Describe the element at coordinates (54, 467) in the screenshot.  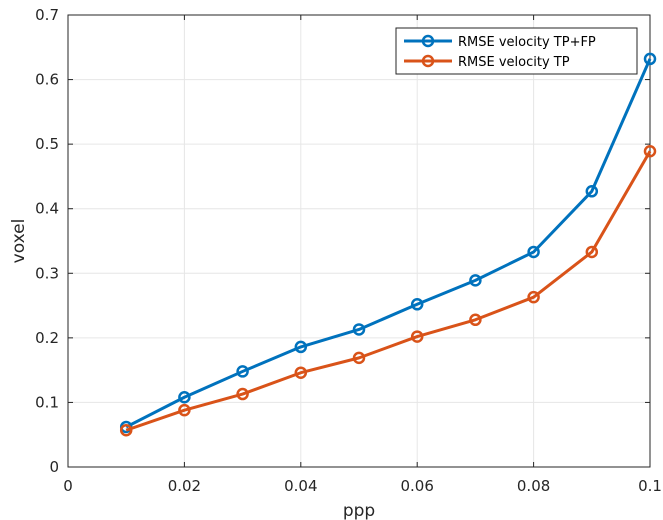
I see `y-tick-label: 0` at that location.